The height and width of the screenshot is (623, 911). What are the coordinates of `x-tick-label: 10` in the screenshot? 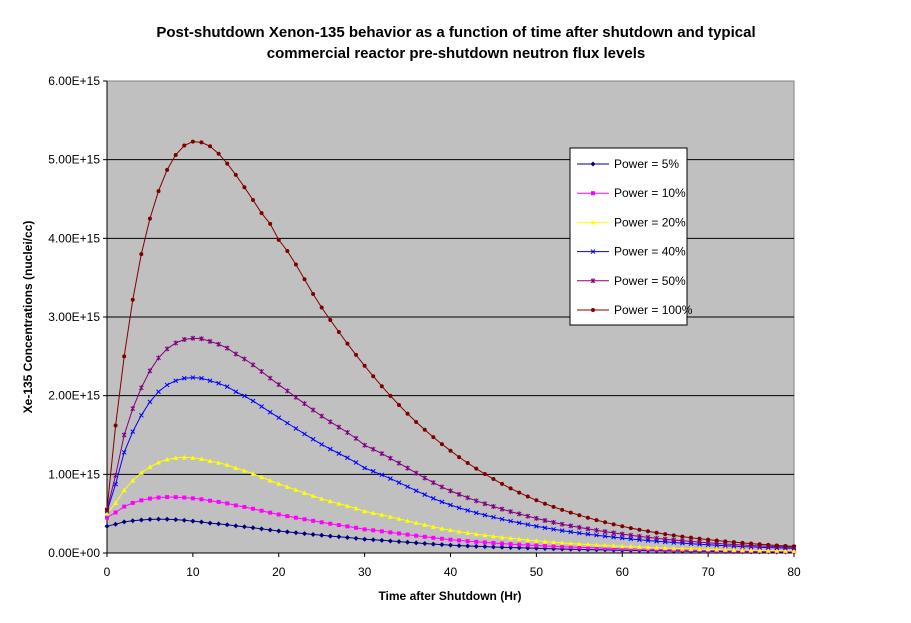 It's located at (193, 572).